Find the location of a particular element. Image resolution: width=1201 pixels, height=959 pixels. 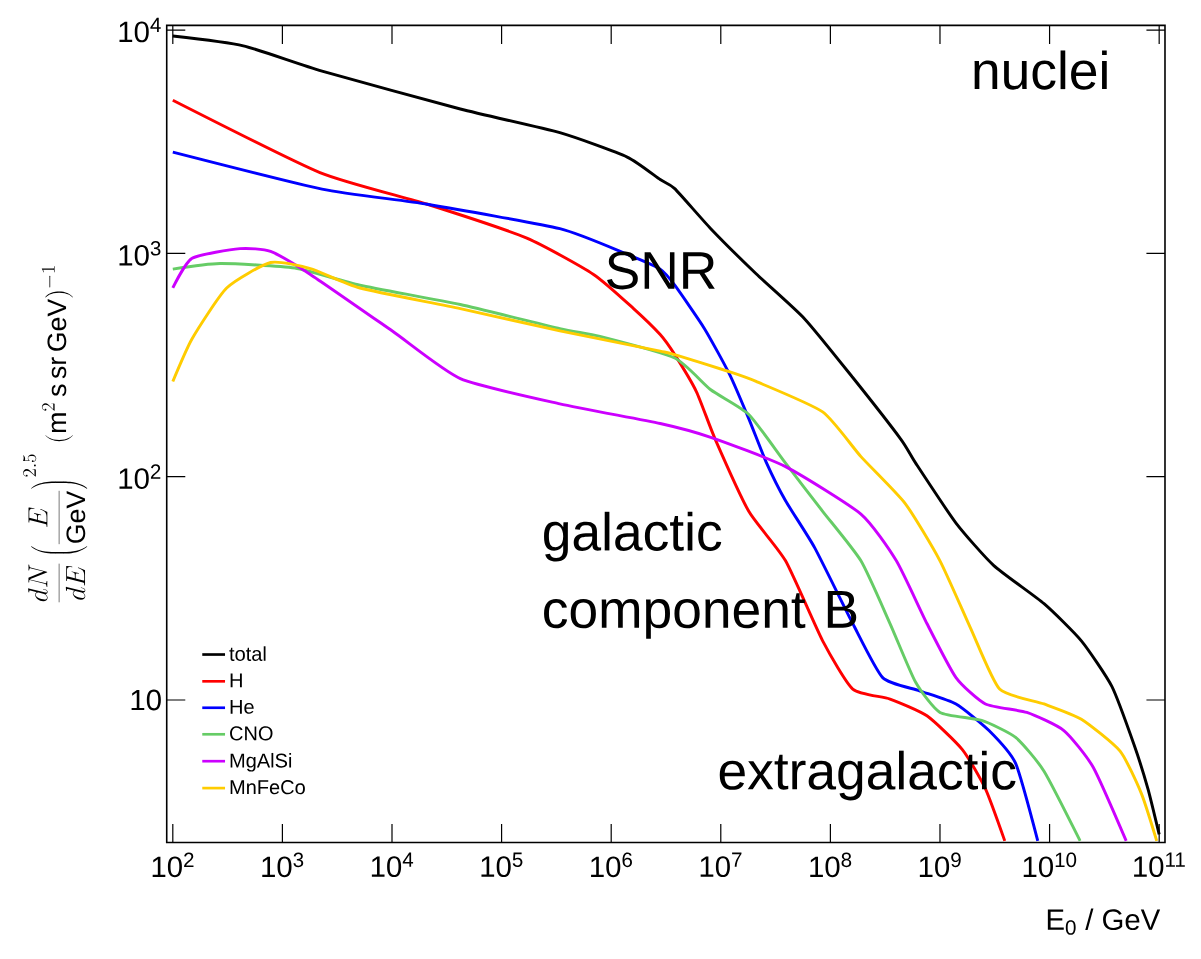

legend-label: CNO is located at coordinates (251, 733).